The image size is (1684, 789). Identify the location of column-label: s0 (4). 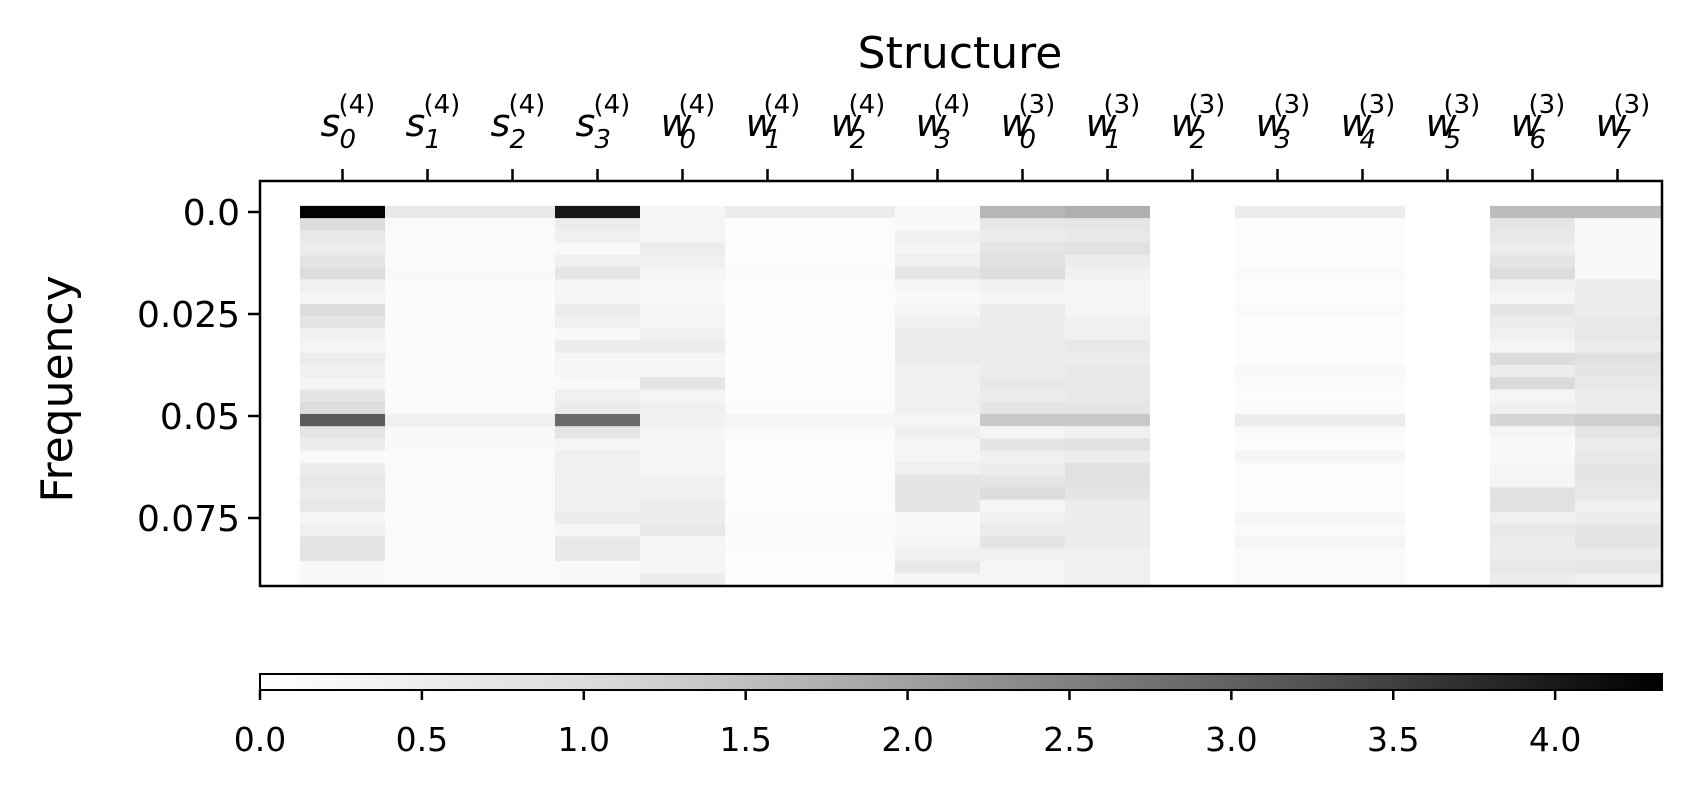
(348, 122).